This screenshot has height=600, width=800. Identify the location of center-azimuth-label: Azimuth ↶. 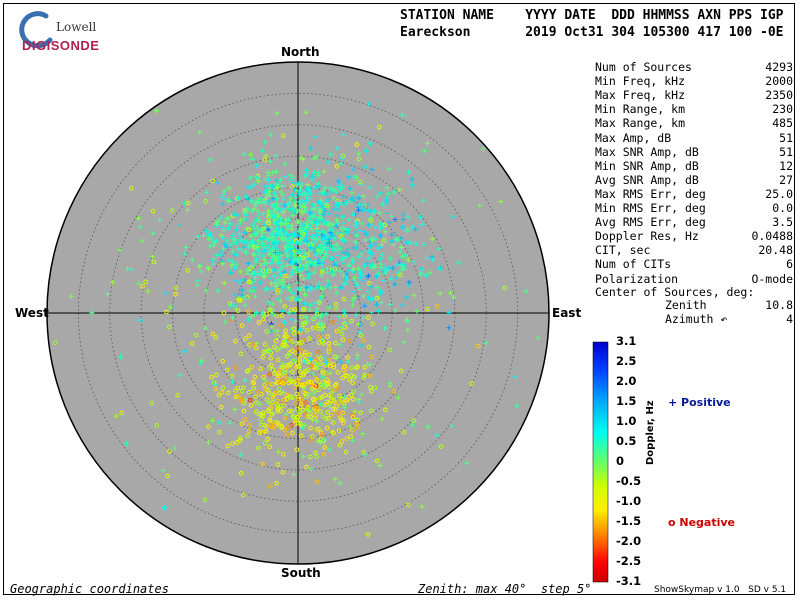
(696, 319).